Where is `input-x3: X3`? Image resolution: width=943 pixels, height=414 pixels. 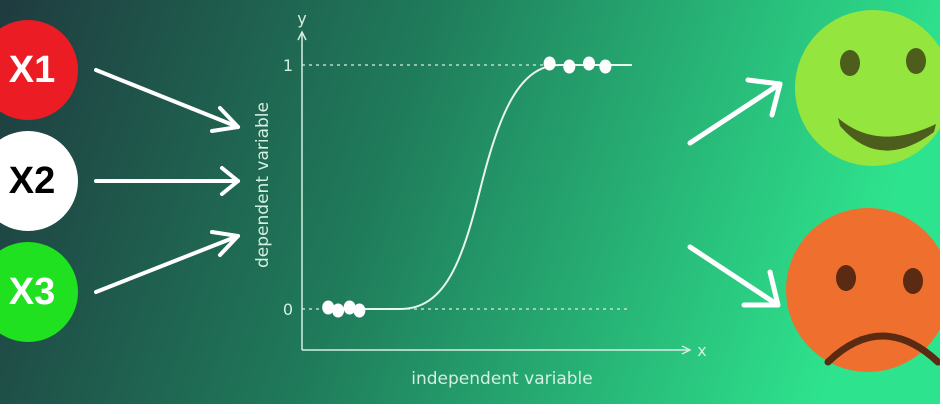 input-x3: X3 is located at coordinates (39, 292).